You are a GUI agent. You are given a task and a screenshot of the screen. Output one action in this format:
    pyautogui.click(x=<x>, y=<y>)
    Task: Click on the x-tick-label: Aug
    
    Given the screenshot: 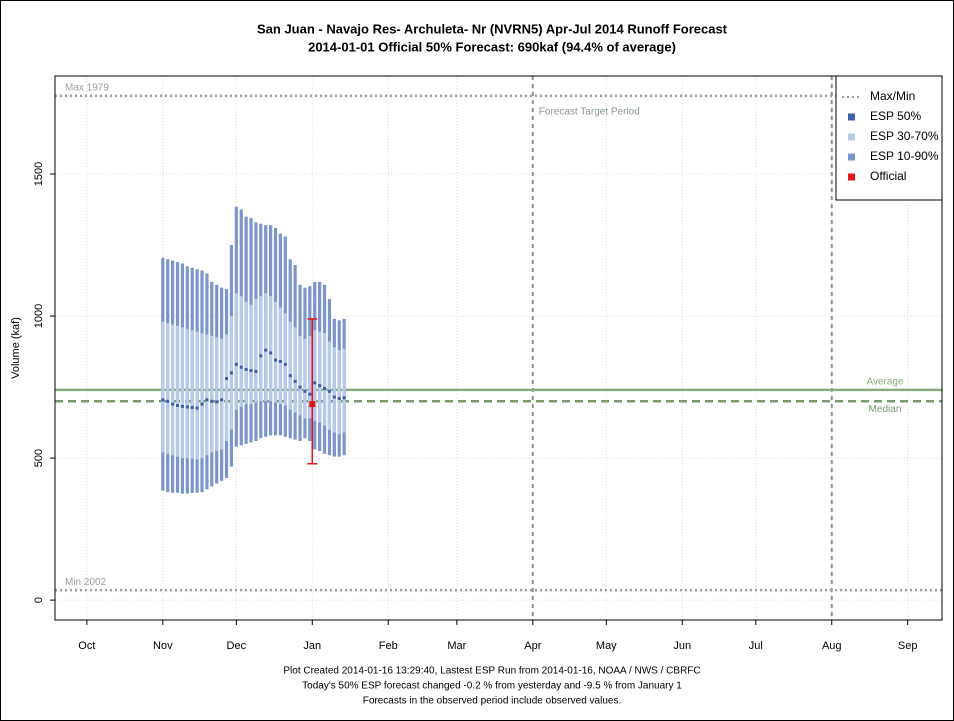 What is the action you would take?
    pyautogui.click(x=832, y=646)
    